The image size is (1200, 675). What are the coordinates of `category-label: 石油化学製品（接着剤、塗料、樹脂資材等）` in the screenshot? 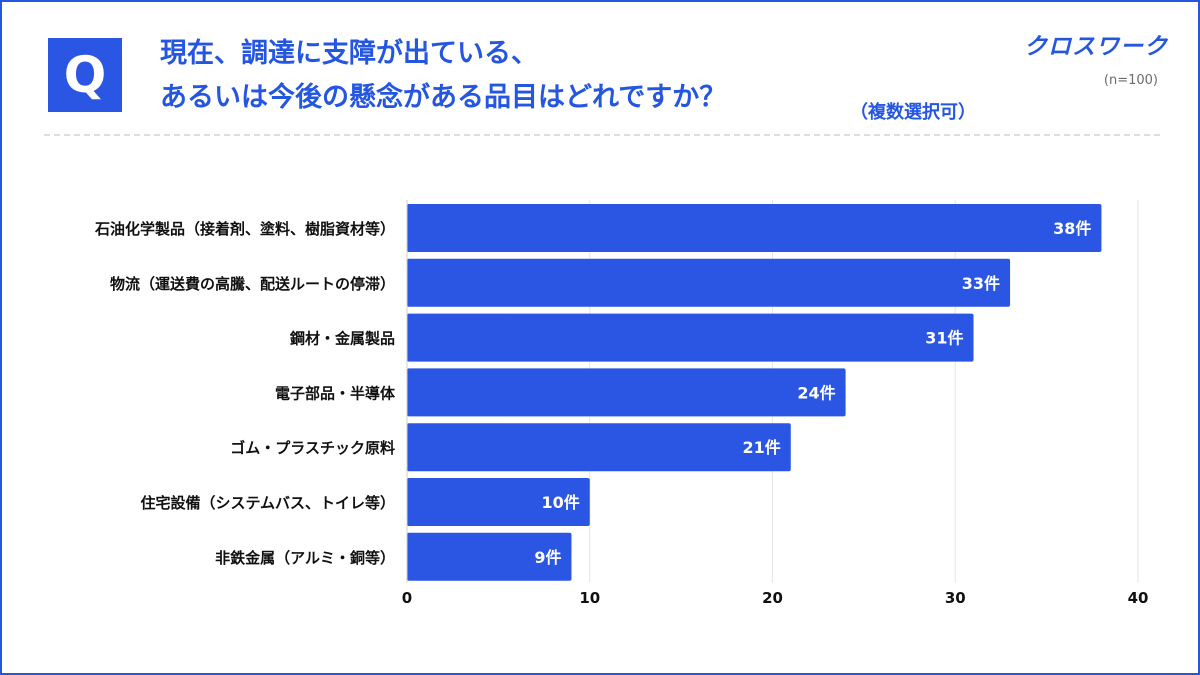 It's located at (244, 229).